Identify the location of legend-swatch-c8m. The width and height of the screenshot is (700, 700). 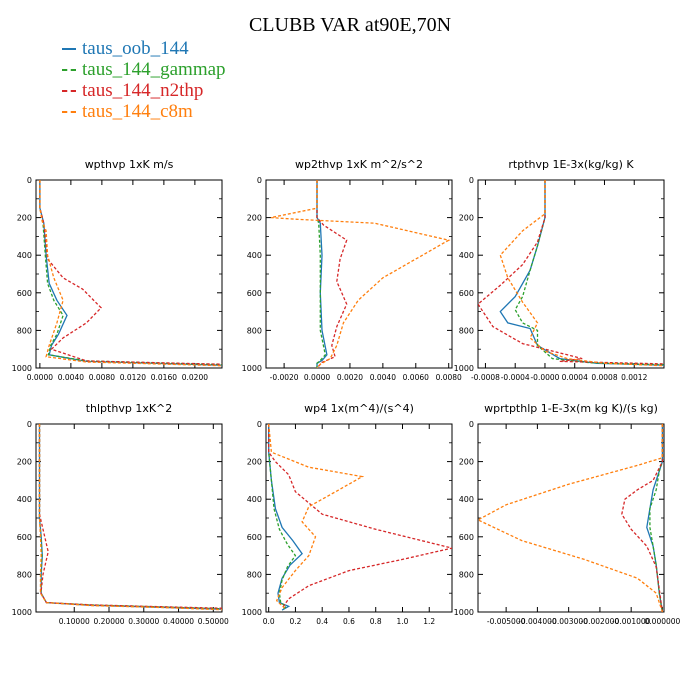
(69, 111).